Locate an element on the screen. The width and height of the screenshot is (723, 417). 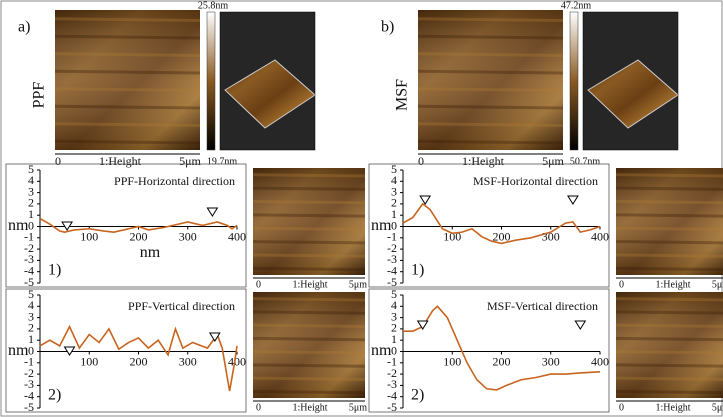
chart-title: PPF-Vertical direction is located at coordinates (181, 306).